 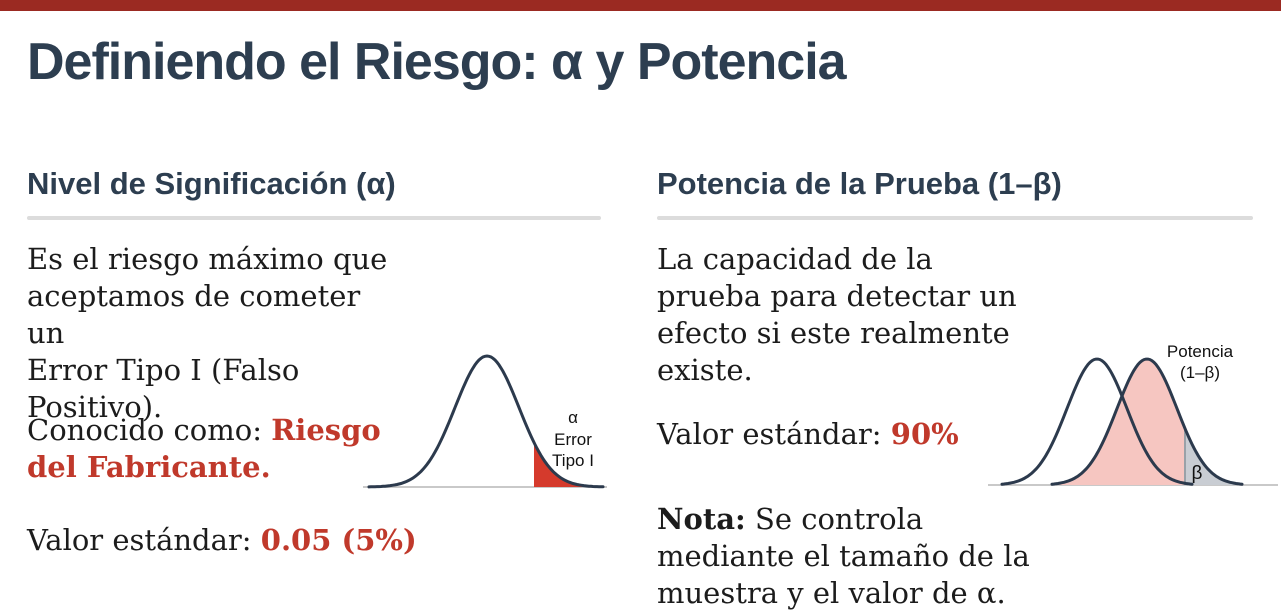 What do you see at coordinates (1118, 422) in the screenshot?
I see `power-area-fill` at bounding box center [1118, 422].